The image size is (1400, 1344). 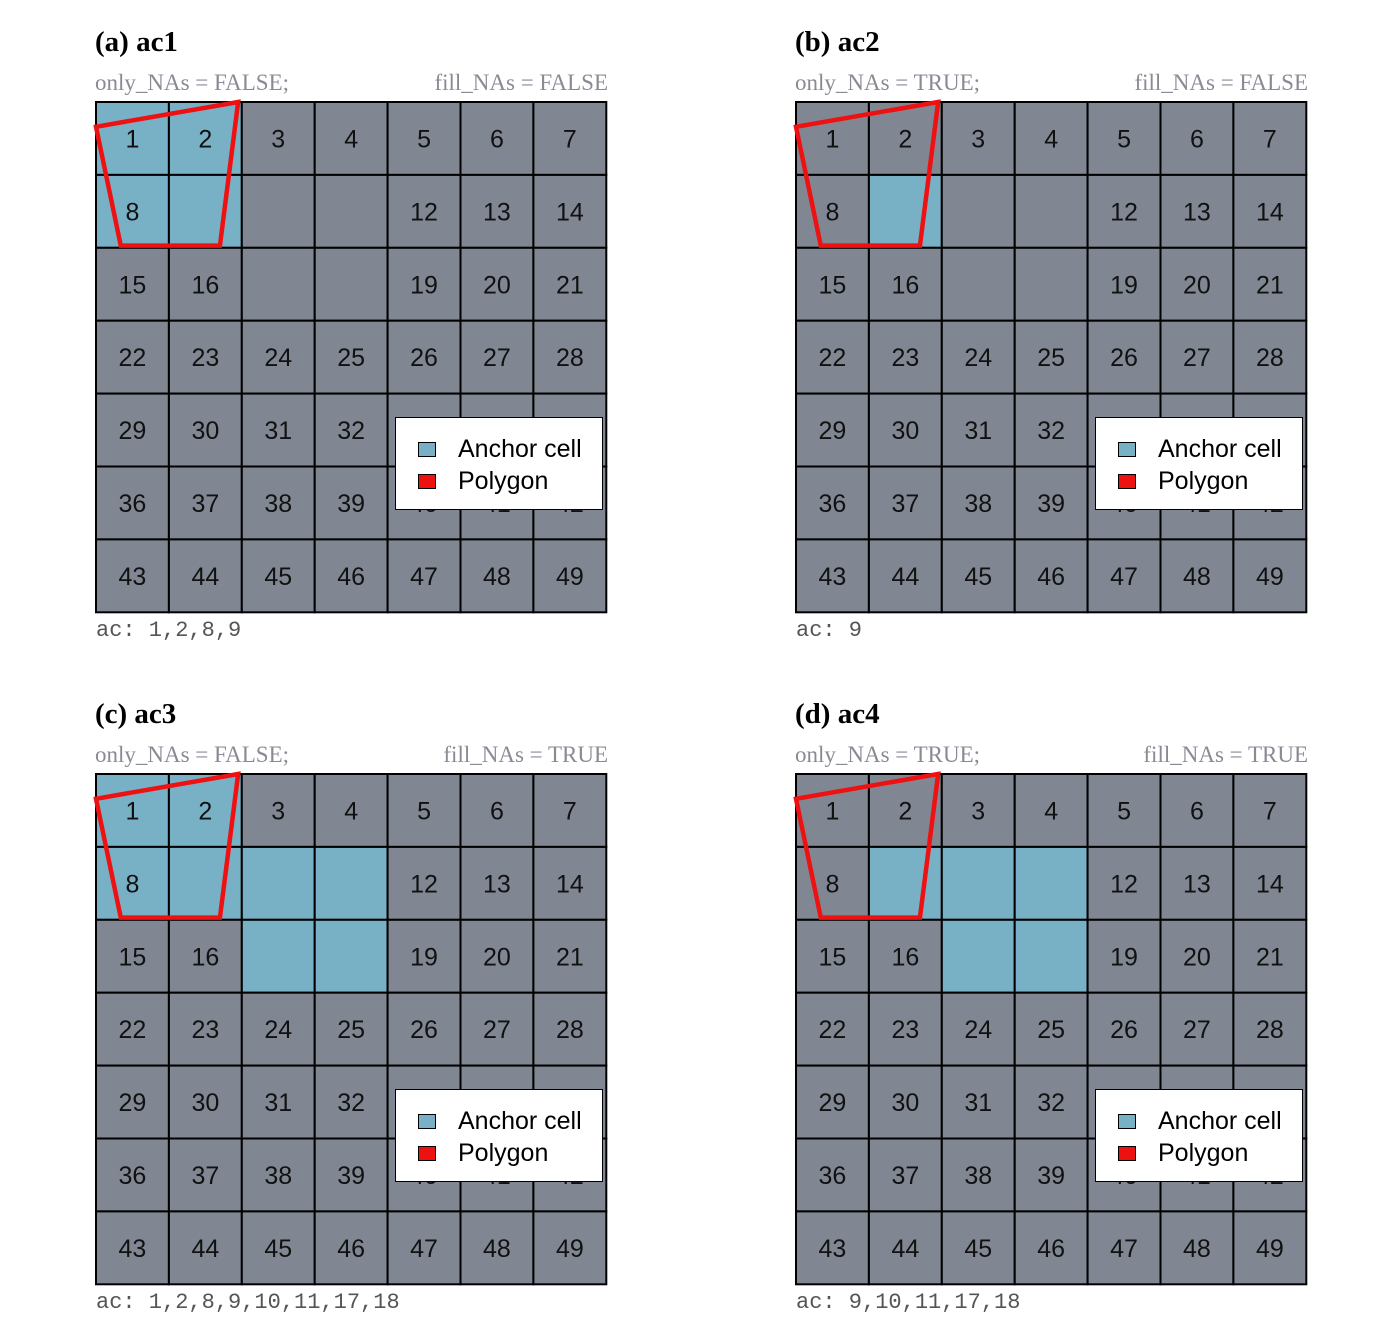 What do you see at coordinates (278, 811) in the screenshot?
I see `cell-id-label: 3` at bounding box center [278, 811].